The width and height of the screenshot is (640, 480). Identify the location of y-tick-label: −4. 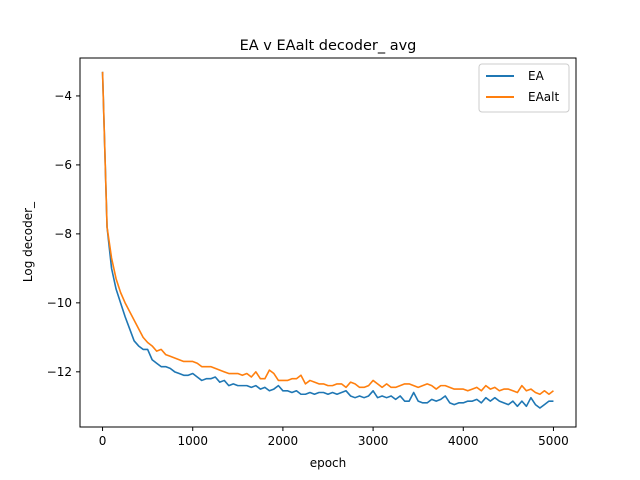
(63, 96).